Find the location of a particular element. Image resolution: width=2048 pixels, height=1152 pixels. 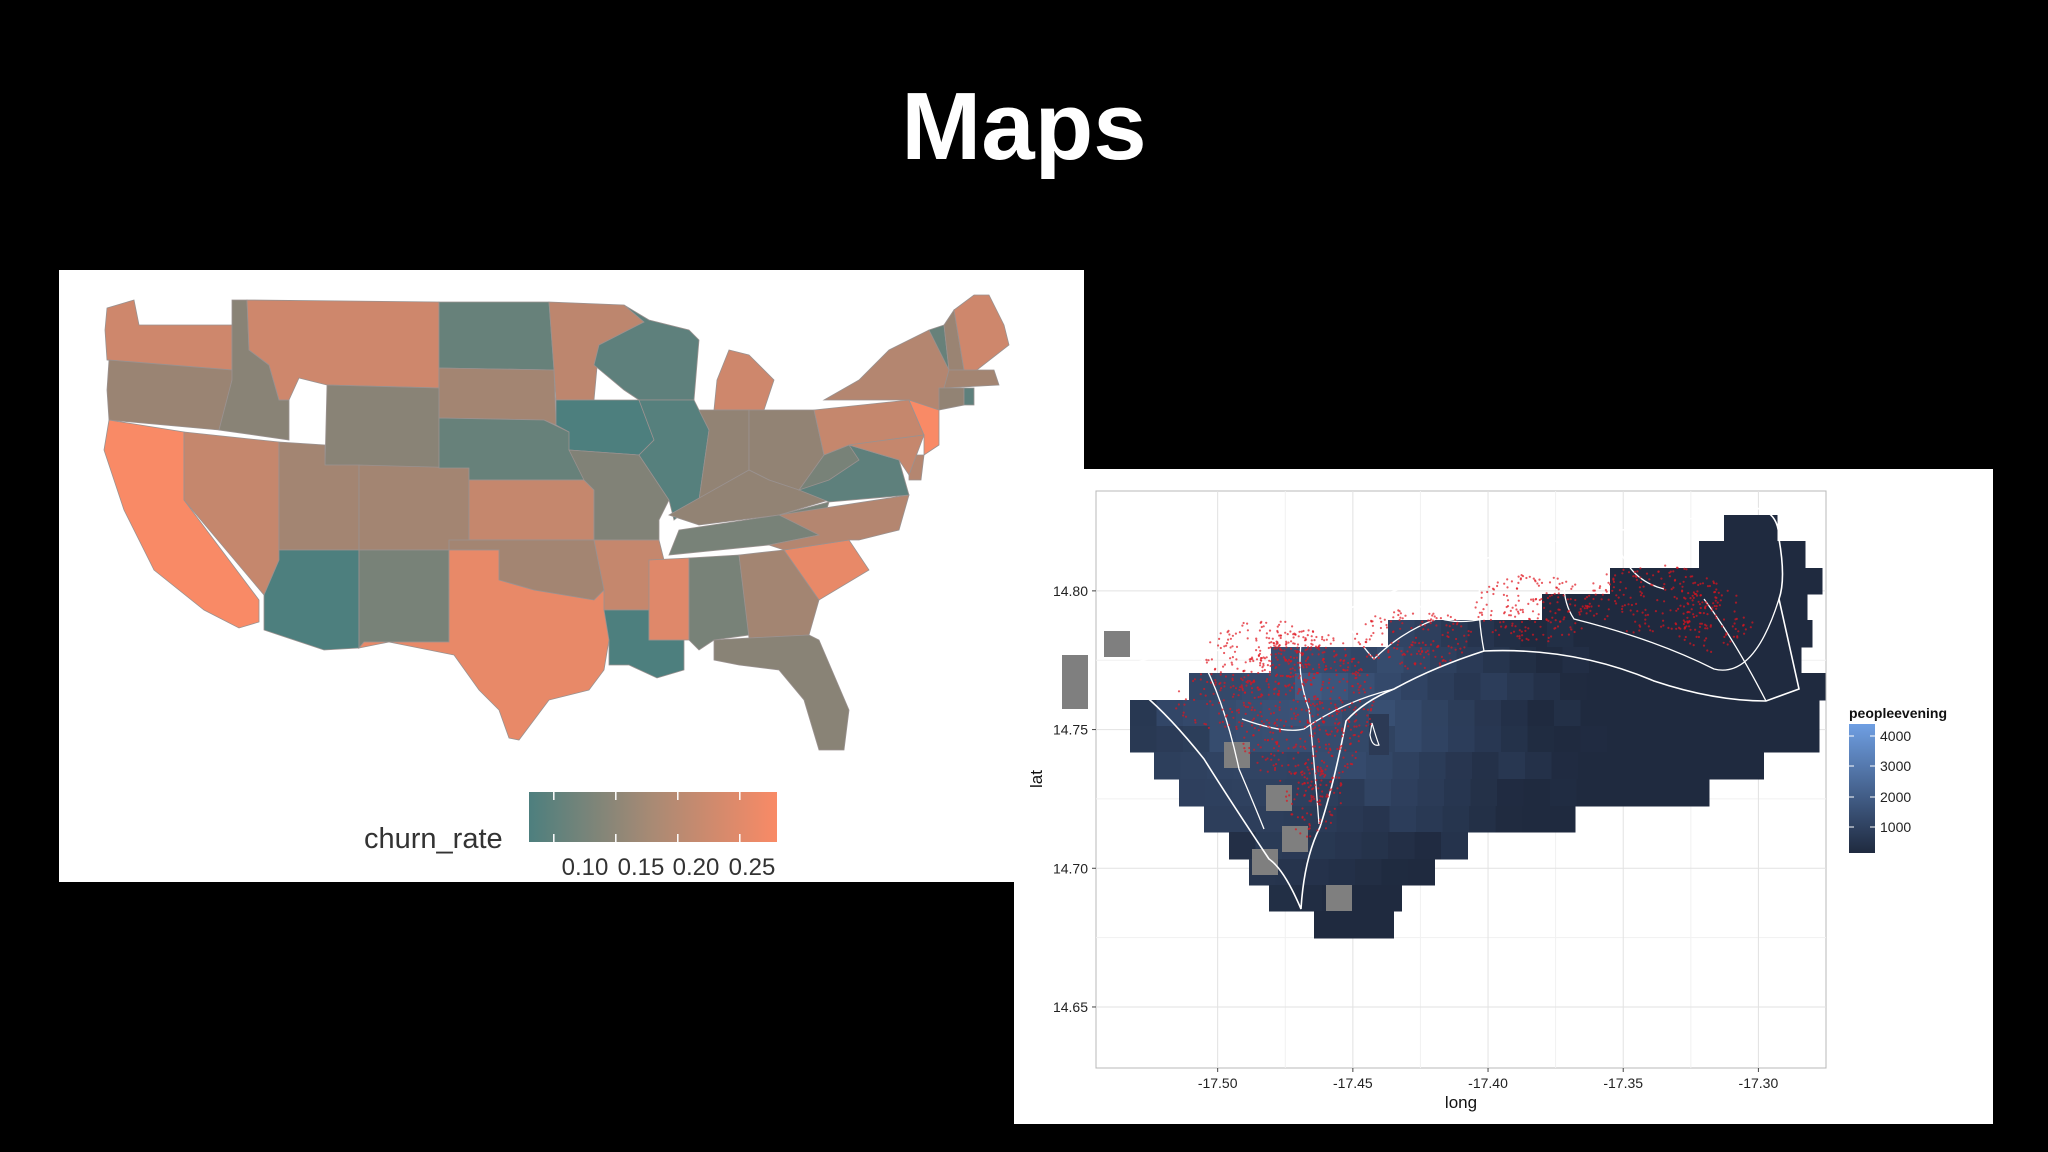

state-az is located at coordinates (311, 600).